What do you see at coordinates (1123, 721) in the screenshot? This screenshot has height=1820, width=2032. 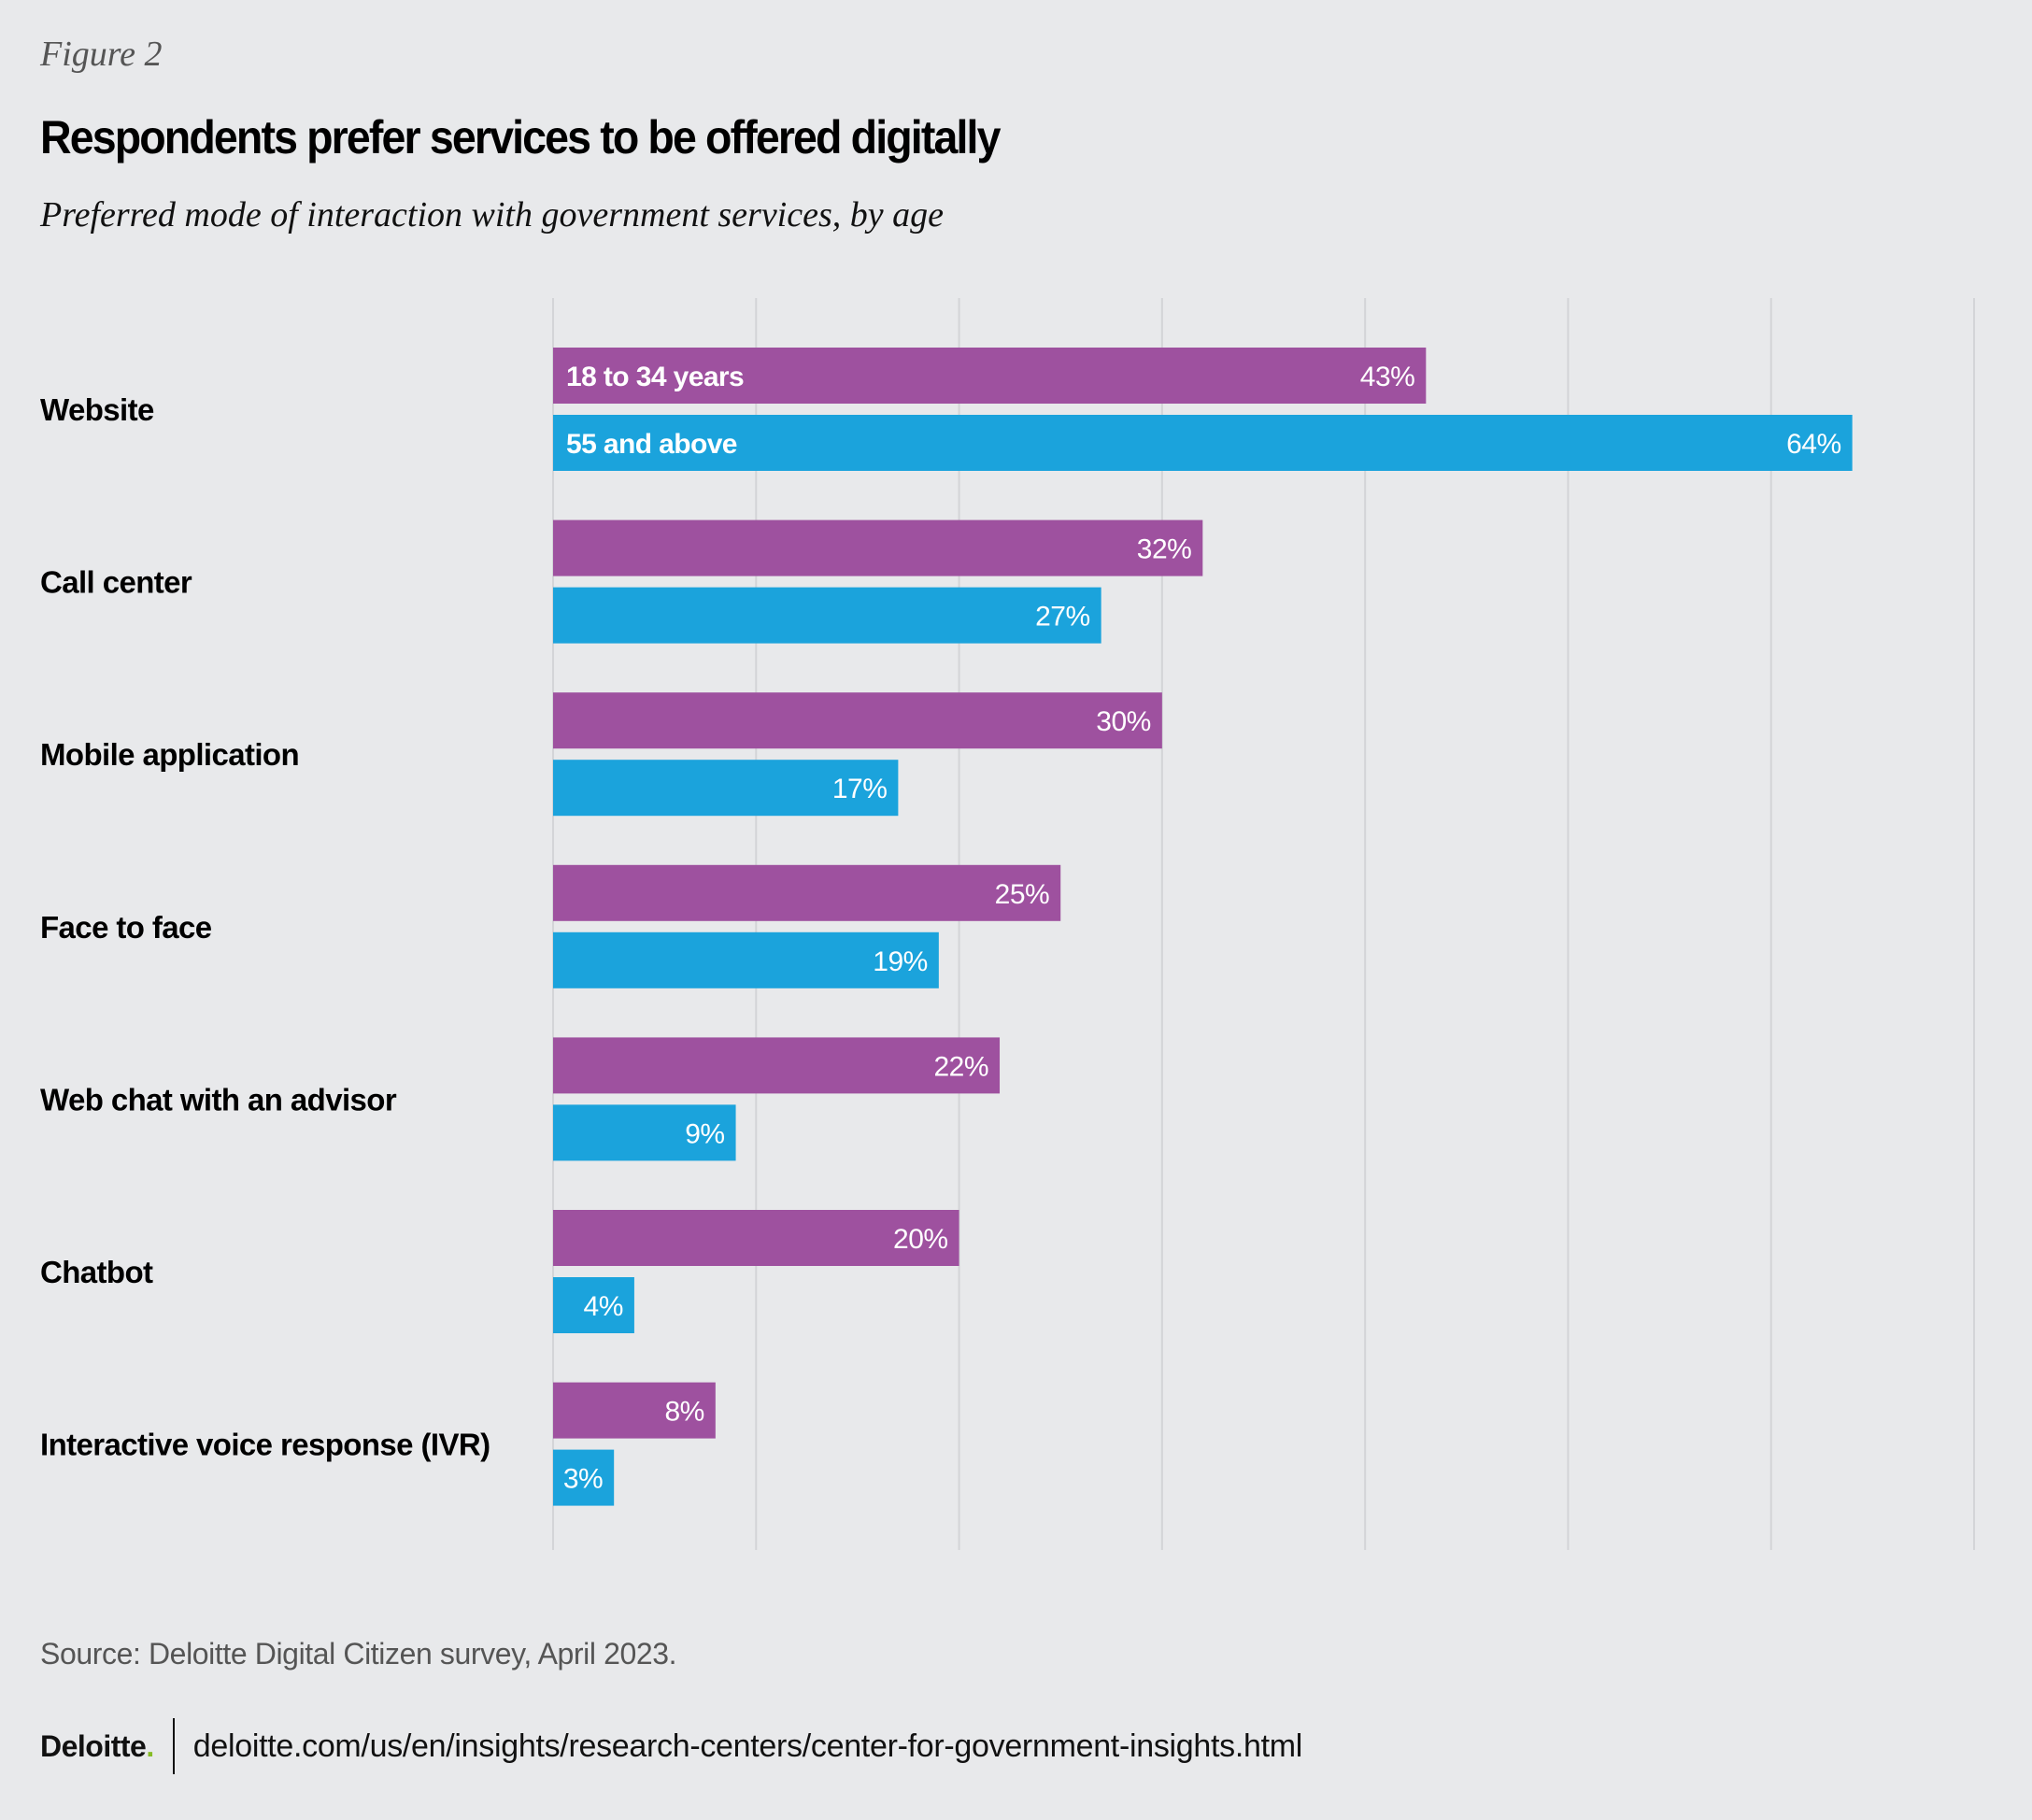 I see `value-label: 30%` at bounding box center [1123, 721].